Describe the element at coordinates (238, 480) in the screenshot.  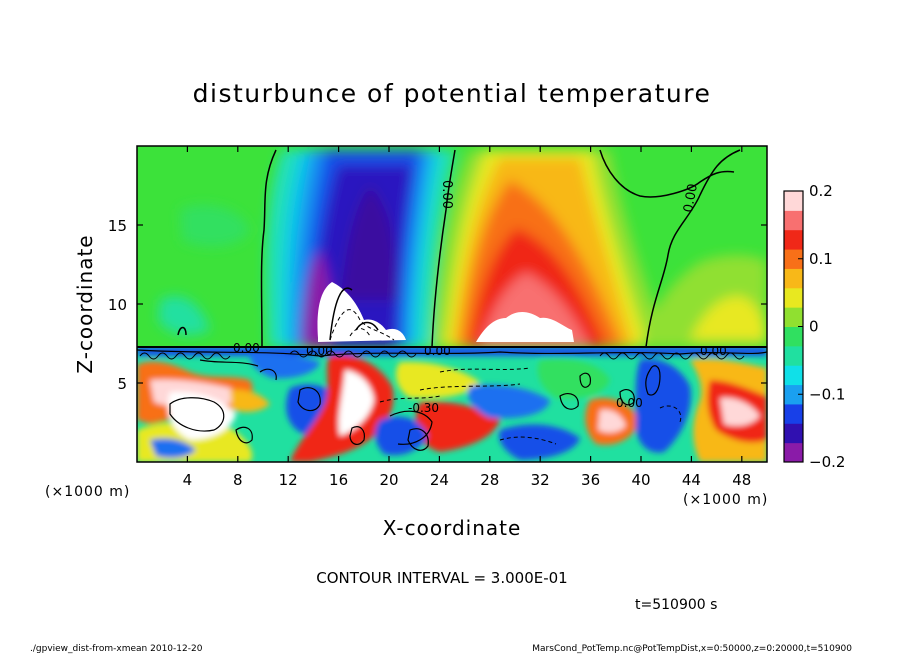
I see `x-tick-label: 8` at that location.